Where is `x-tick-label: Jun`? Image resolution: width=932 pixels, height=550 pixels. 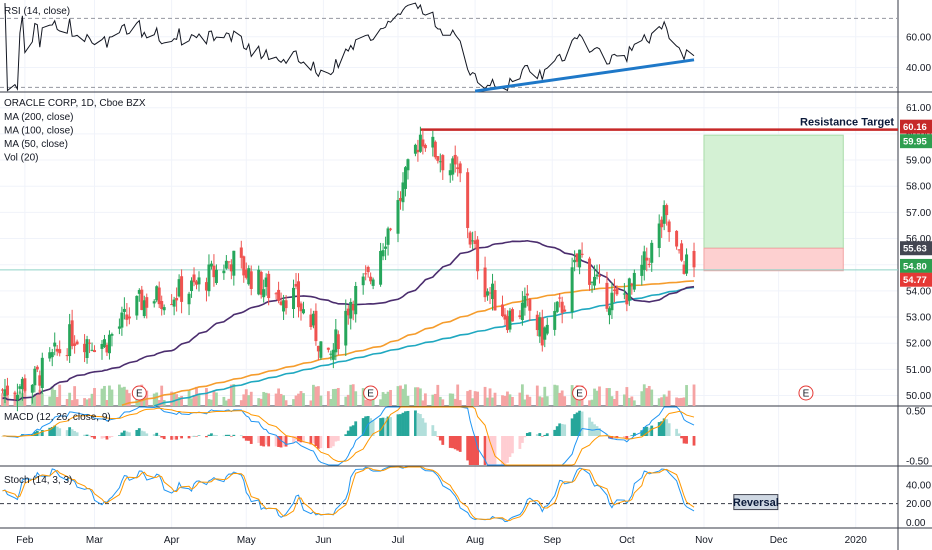 x-tick-label: Jun is located at coordinates (323, 540).